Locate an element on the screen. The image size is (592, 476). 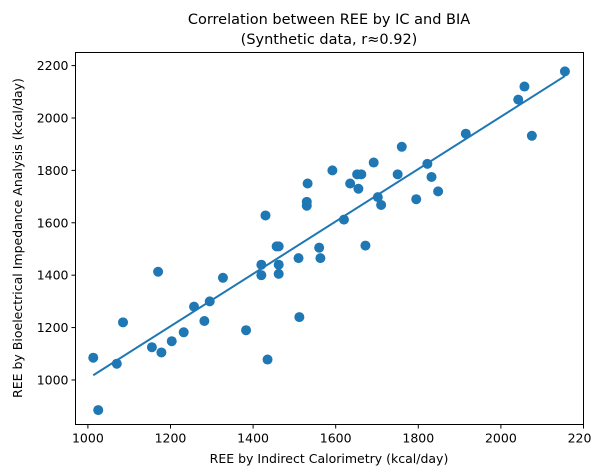
x-tick-label: 1400 is located at coordinates (253, 438).